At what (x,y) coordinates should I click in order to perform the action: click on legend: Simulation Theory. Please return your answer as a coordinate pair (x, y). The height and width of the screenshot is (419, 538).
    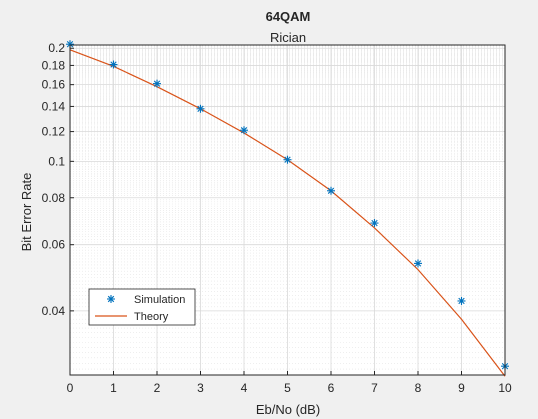
    Looking at the image, I should click on (142, 307).